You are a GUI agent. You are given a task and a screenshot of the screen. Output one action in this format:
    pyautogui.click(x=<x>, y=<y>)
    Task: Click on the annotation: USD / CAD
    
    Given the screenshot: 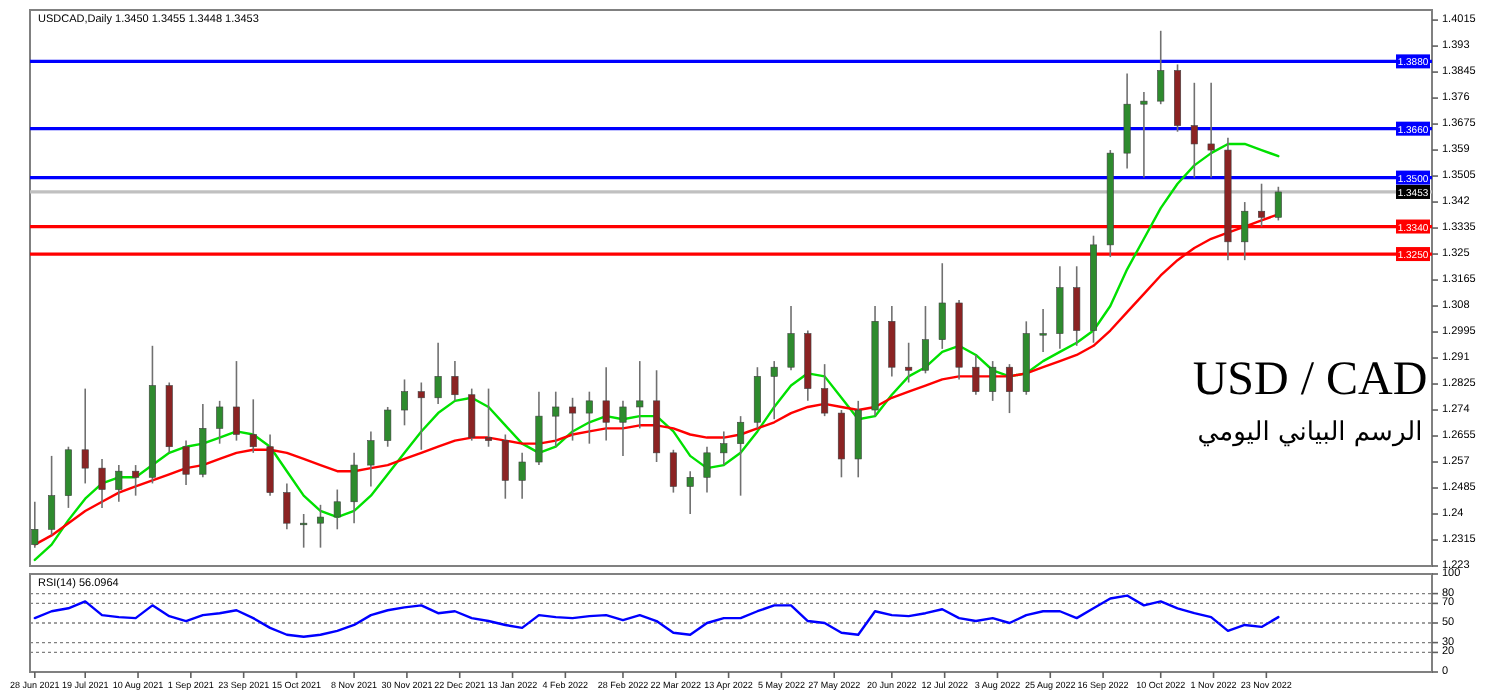 What is the action you would take?
    pyautogui.click(x=1310, y=380)
    